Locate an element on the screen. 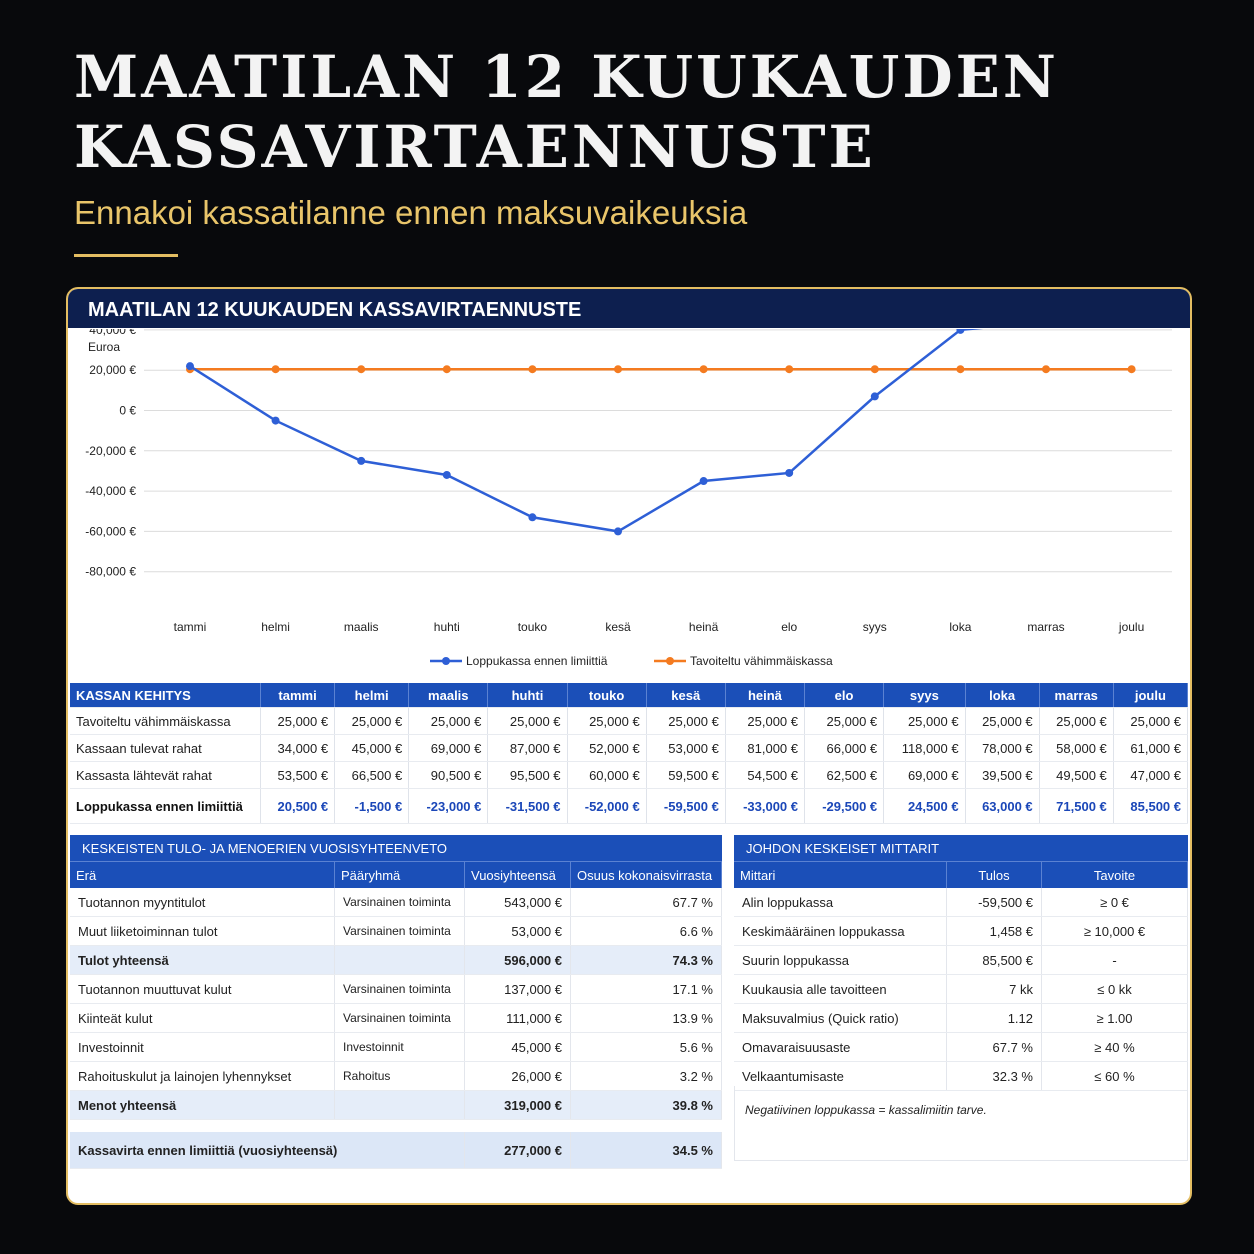  page-title: MAATILAN 12 KUUKAUDEN KASSAVIRTAENNUSTE is located at coordinates (624, 112).